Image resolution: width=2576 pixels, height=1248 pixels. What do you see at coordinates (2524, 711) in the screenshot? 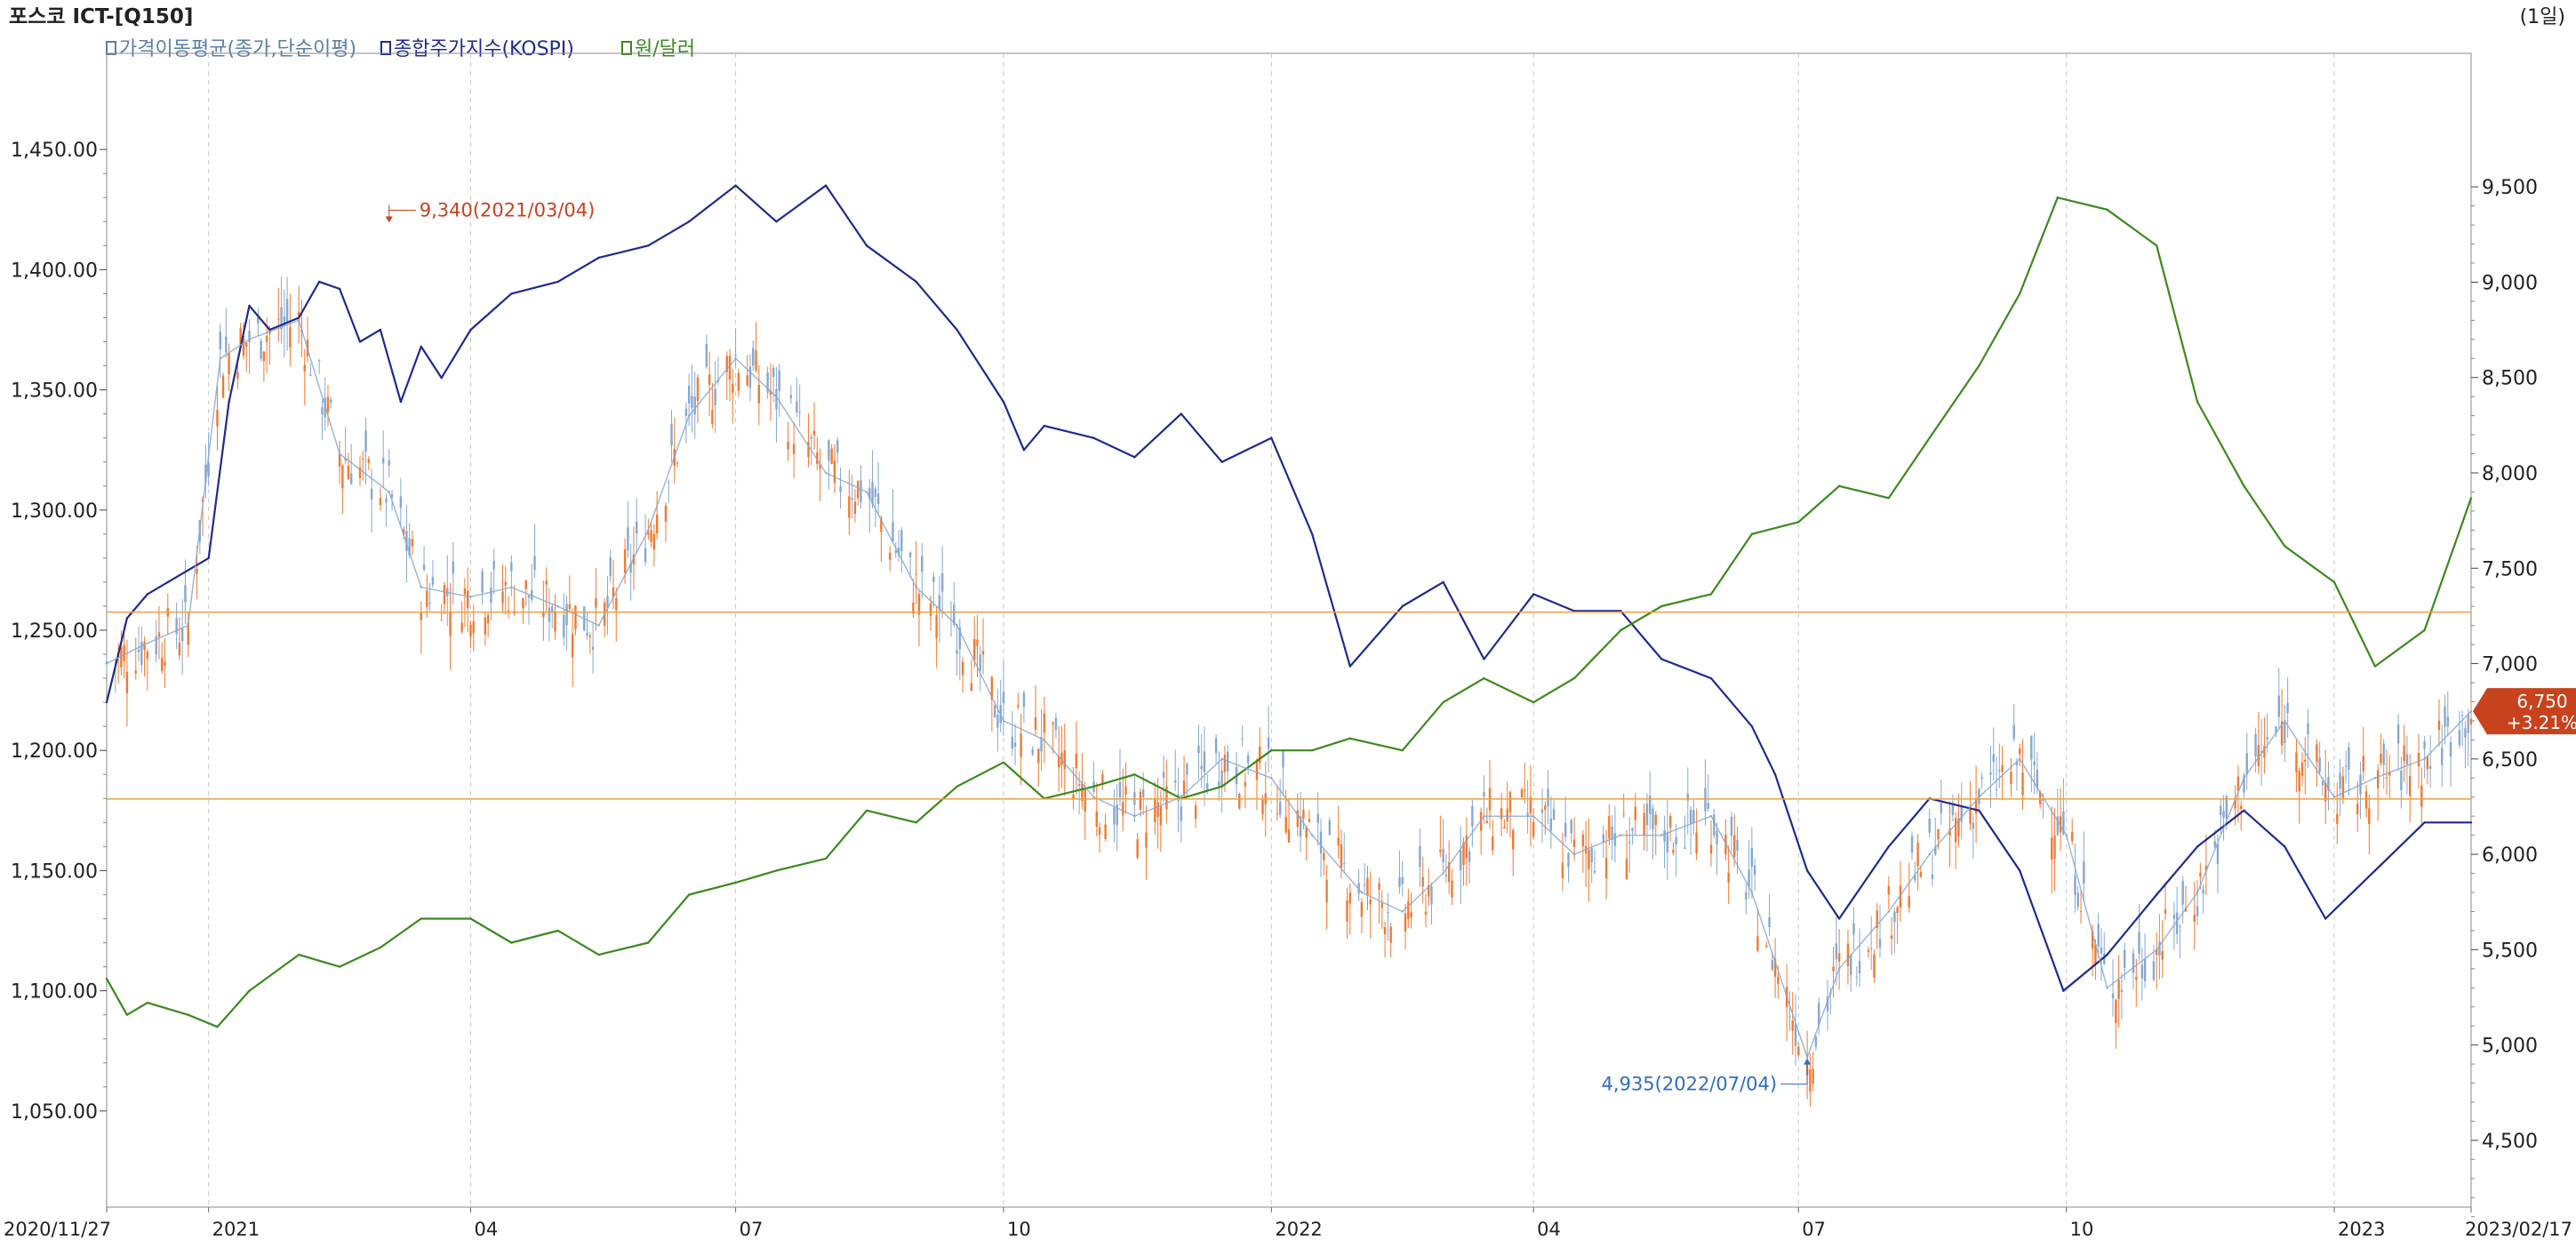
I see `price-tag: 6,750+3.21%` at bounding box center [2524, 711].